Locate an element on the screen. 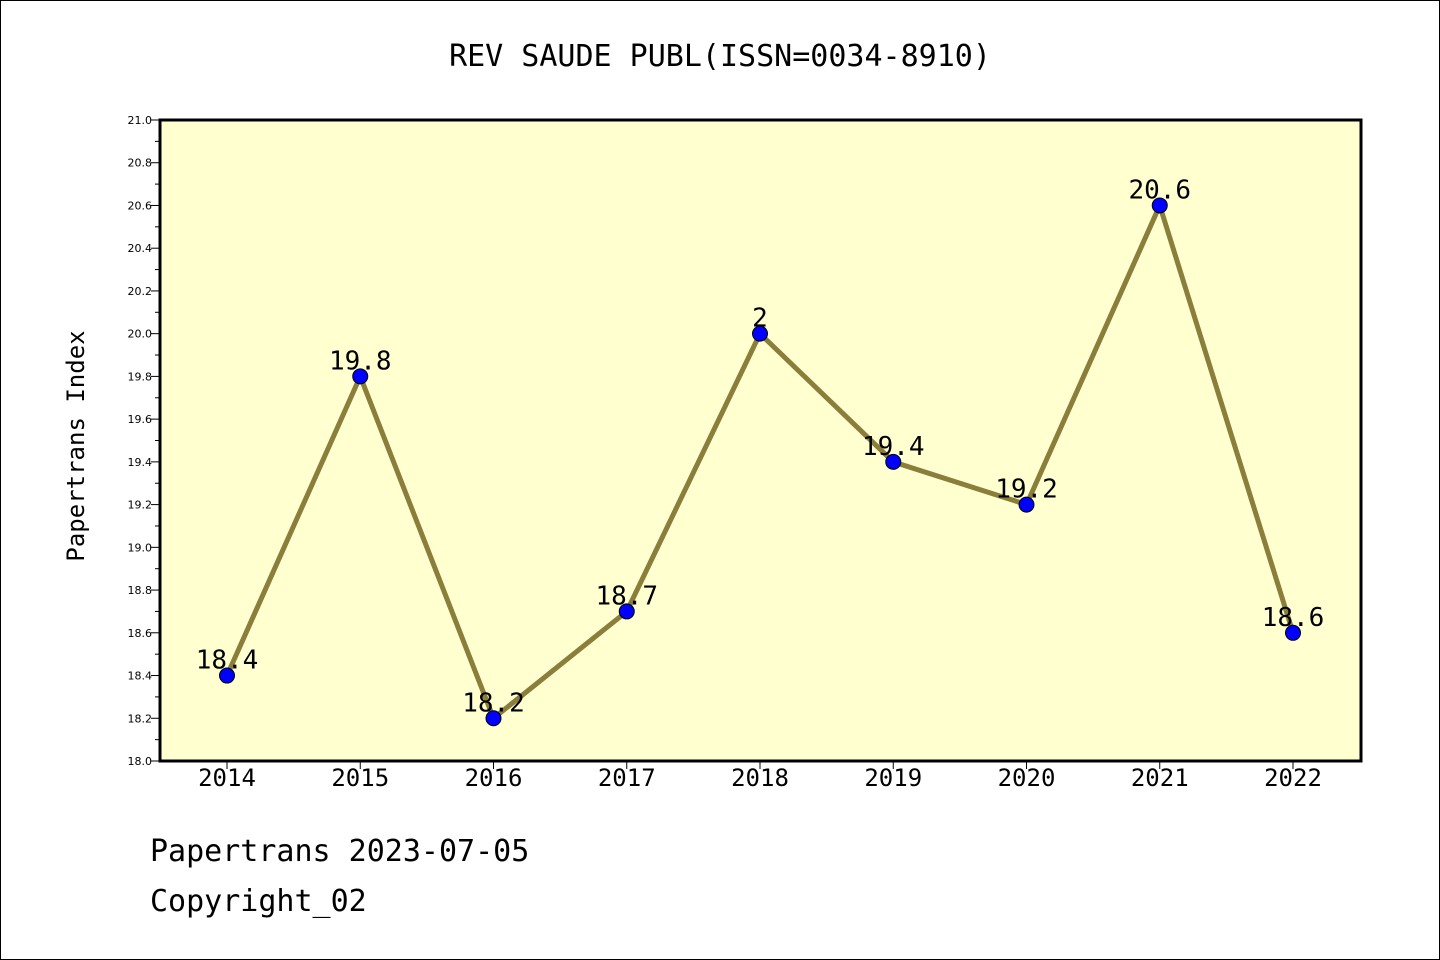 The width and height of the screenshot is (1440, 960). x-tick-label: 2016 is located at coordinates (494, 778).